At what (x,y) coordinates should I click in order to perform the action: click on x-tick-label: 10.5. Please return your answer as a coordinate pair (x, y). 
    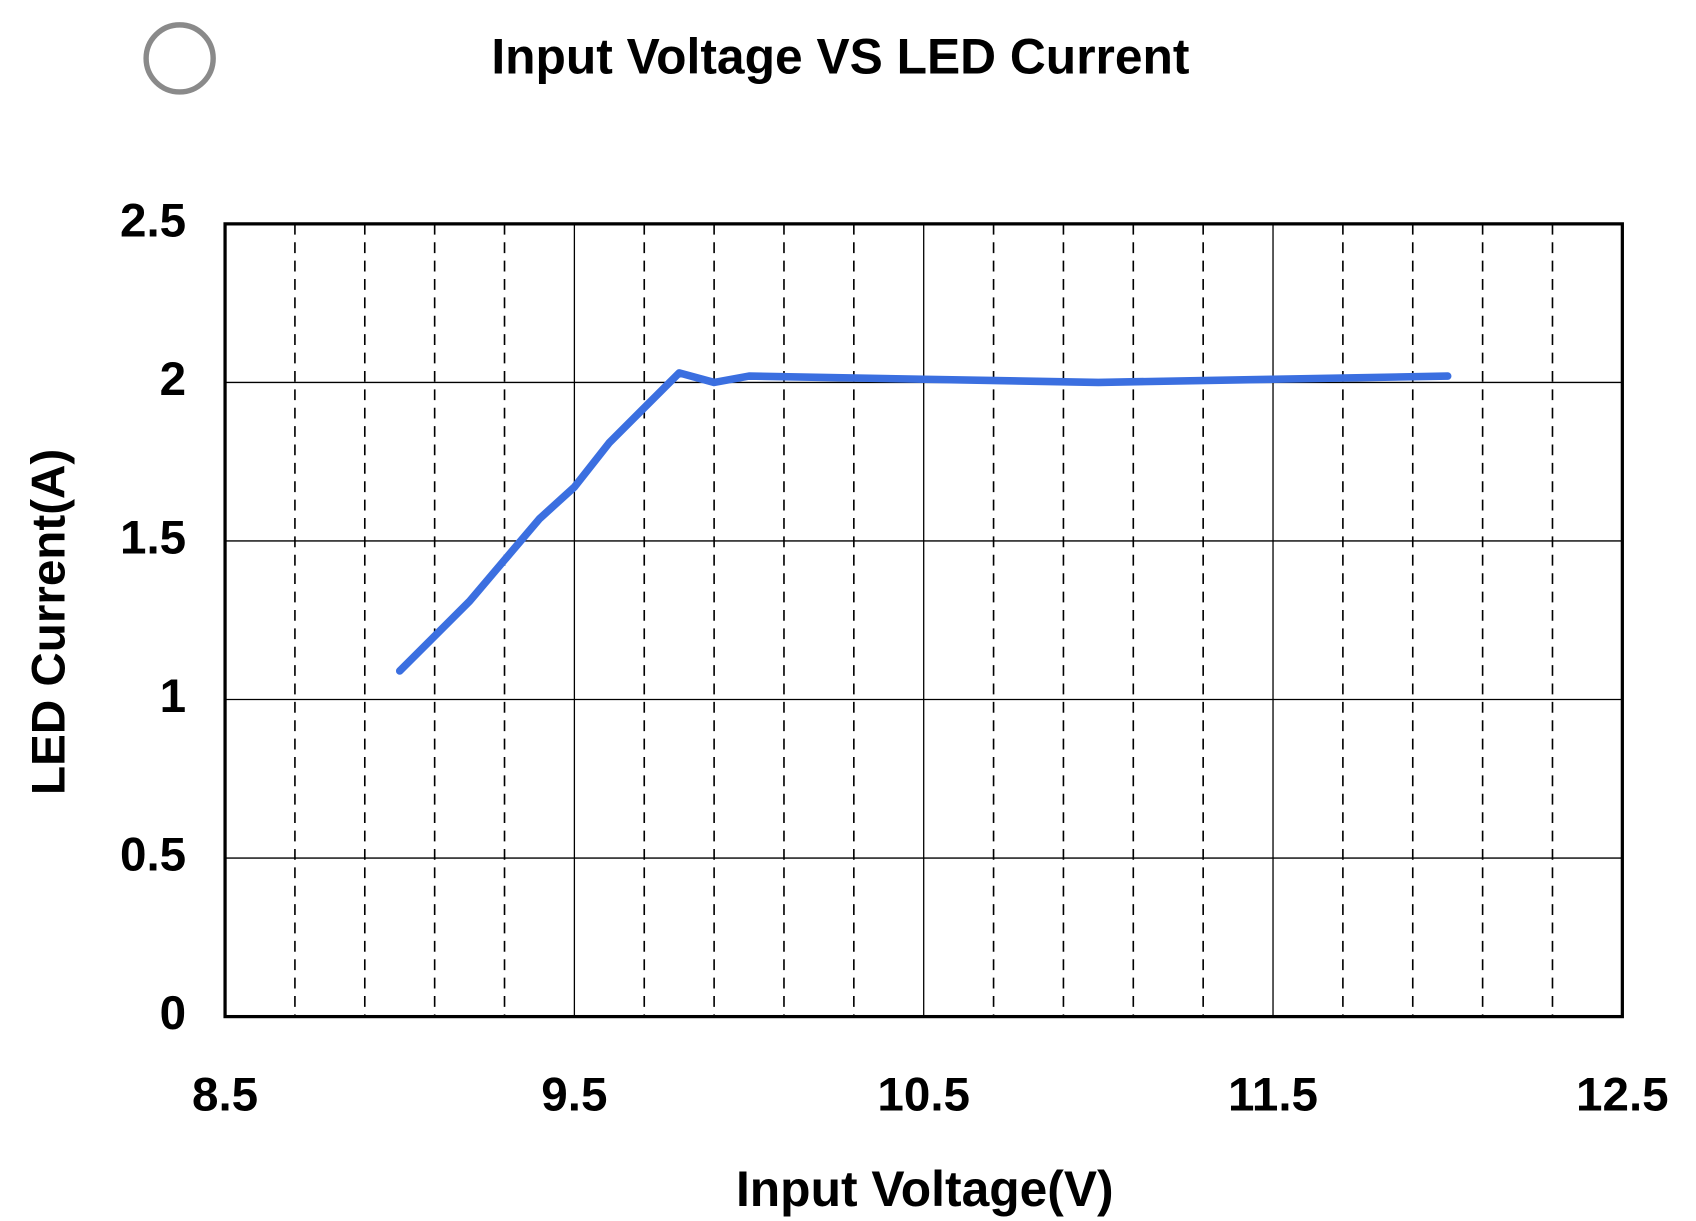
    Looking at the image, I should click on (923, 1094).